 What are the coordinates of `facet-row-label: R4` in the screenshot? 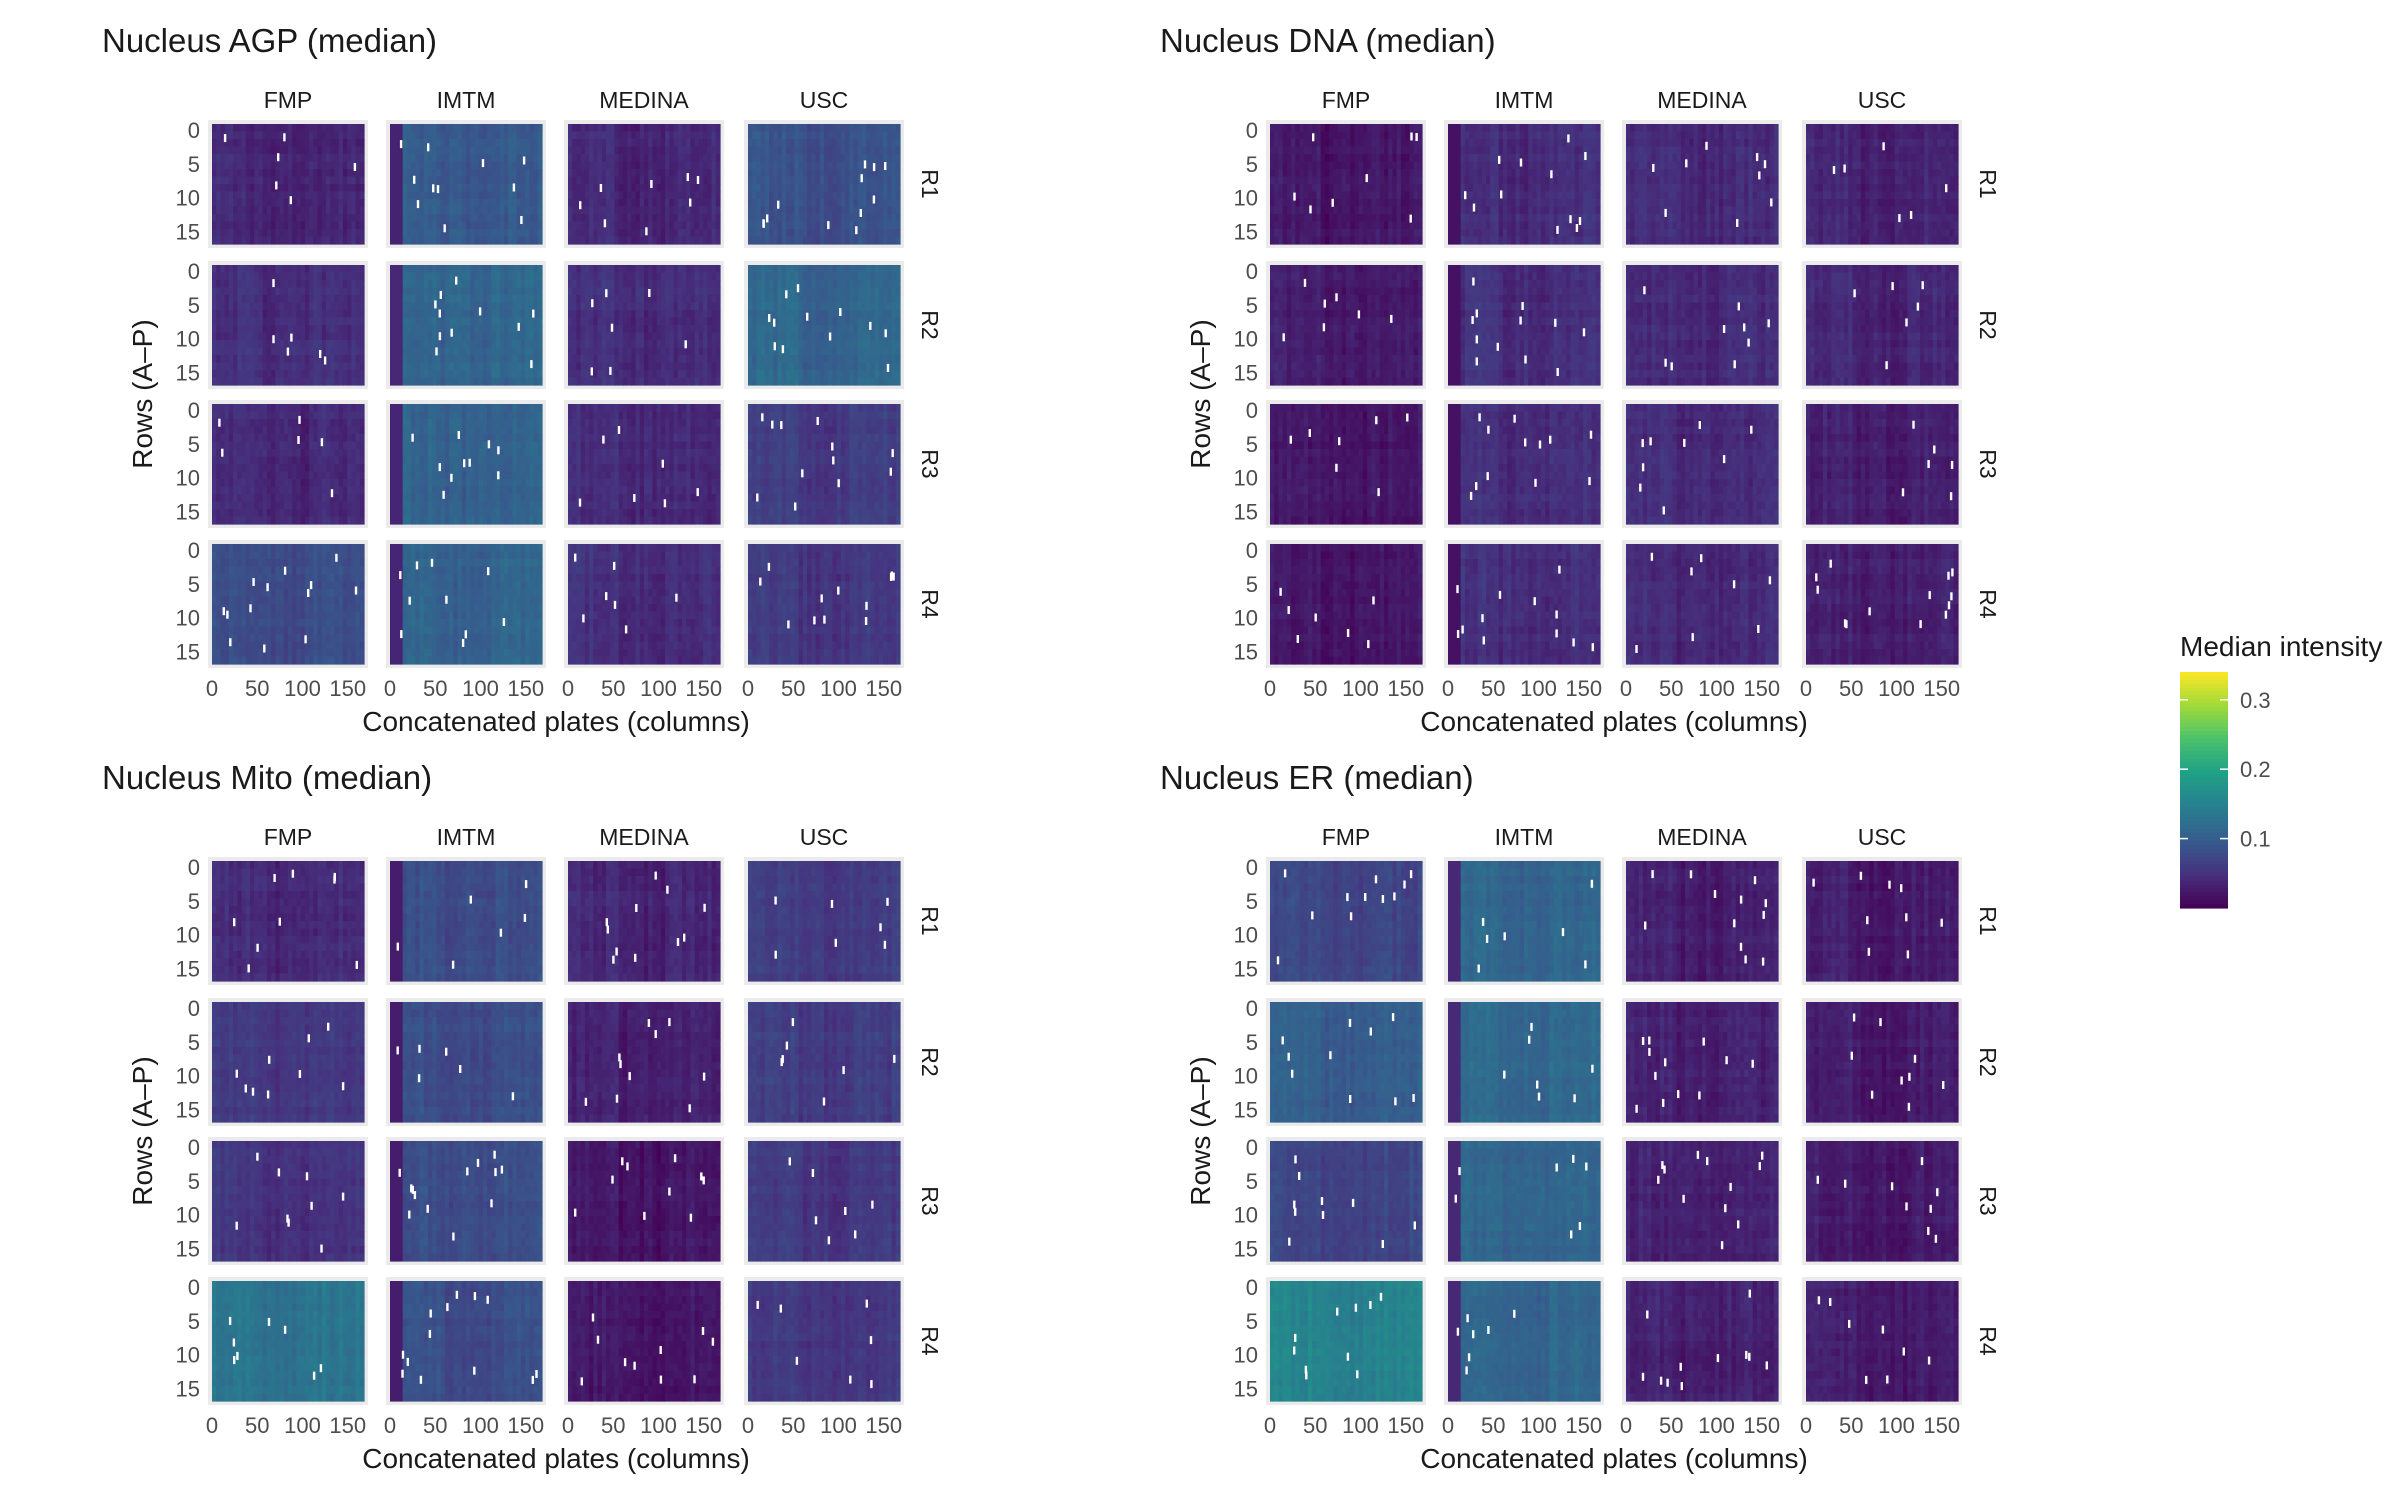 It's located at (930, 604).